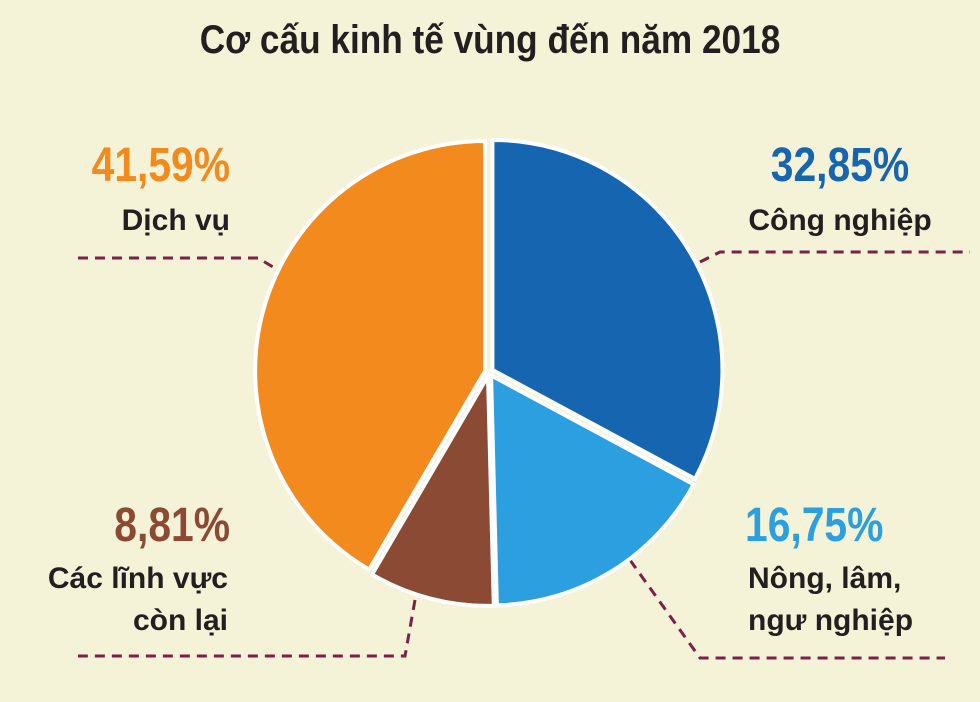  I want to click on value-label: 32,85%, so click(840, 165).